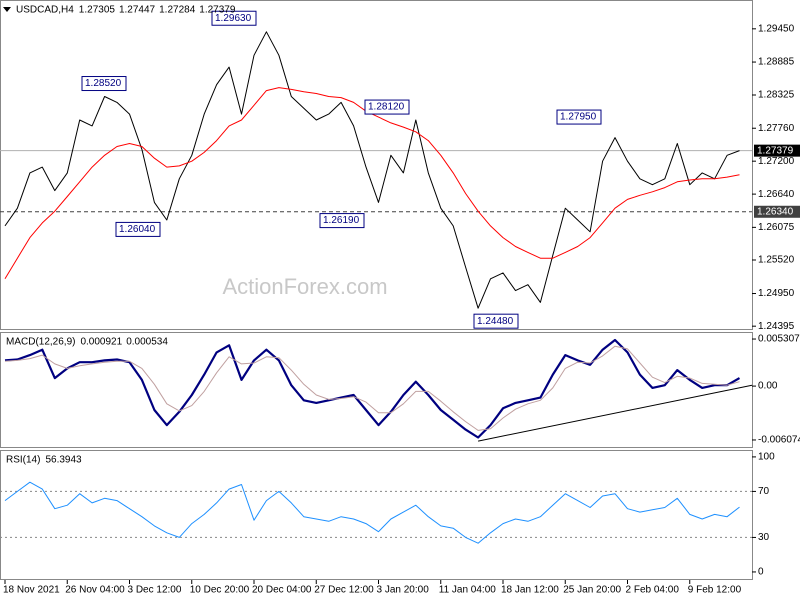 This screenshot has width=800, height=600. Describe the element at coordinates (403, 590) in the screenshot. I see `x-tick-label: 3 Jan 20:00` at that location.